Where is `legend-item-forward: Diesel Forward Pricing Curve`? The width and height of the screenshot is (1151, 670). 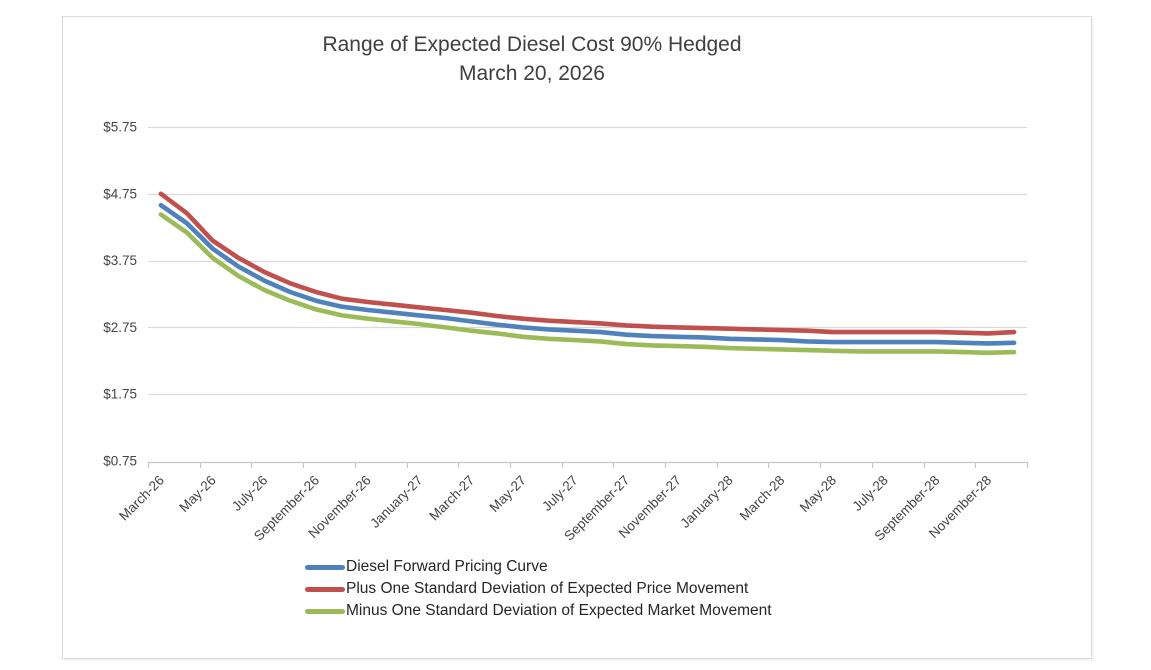 legend-item-forward: Diesel Forward Pricing Curve is located at coordinates (538, 567).